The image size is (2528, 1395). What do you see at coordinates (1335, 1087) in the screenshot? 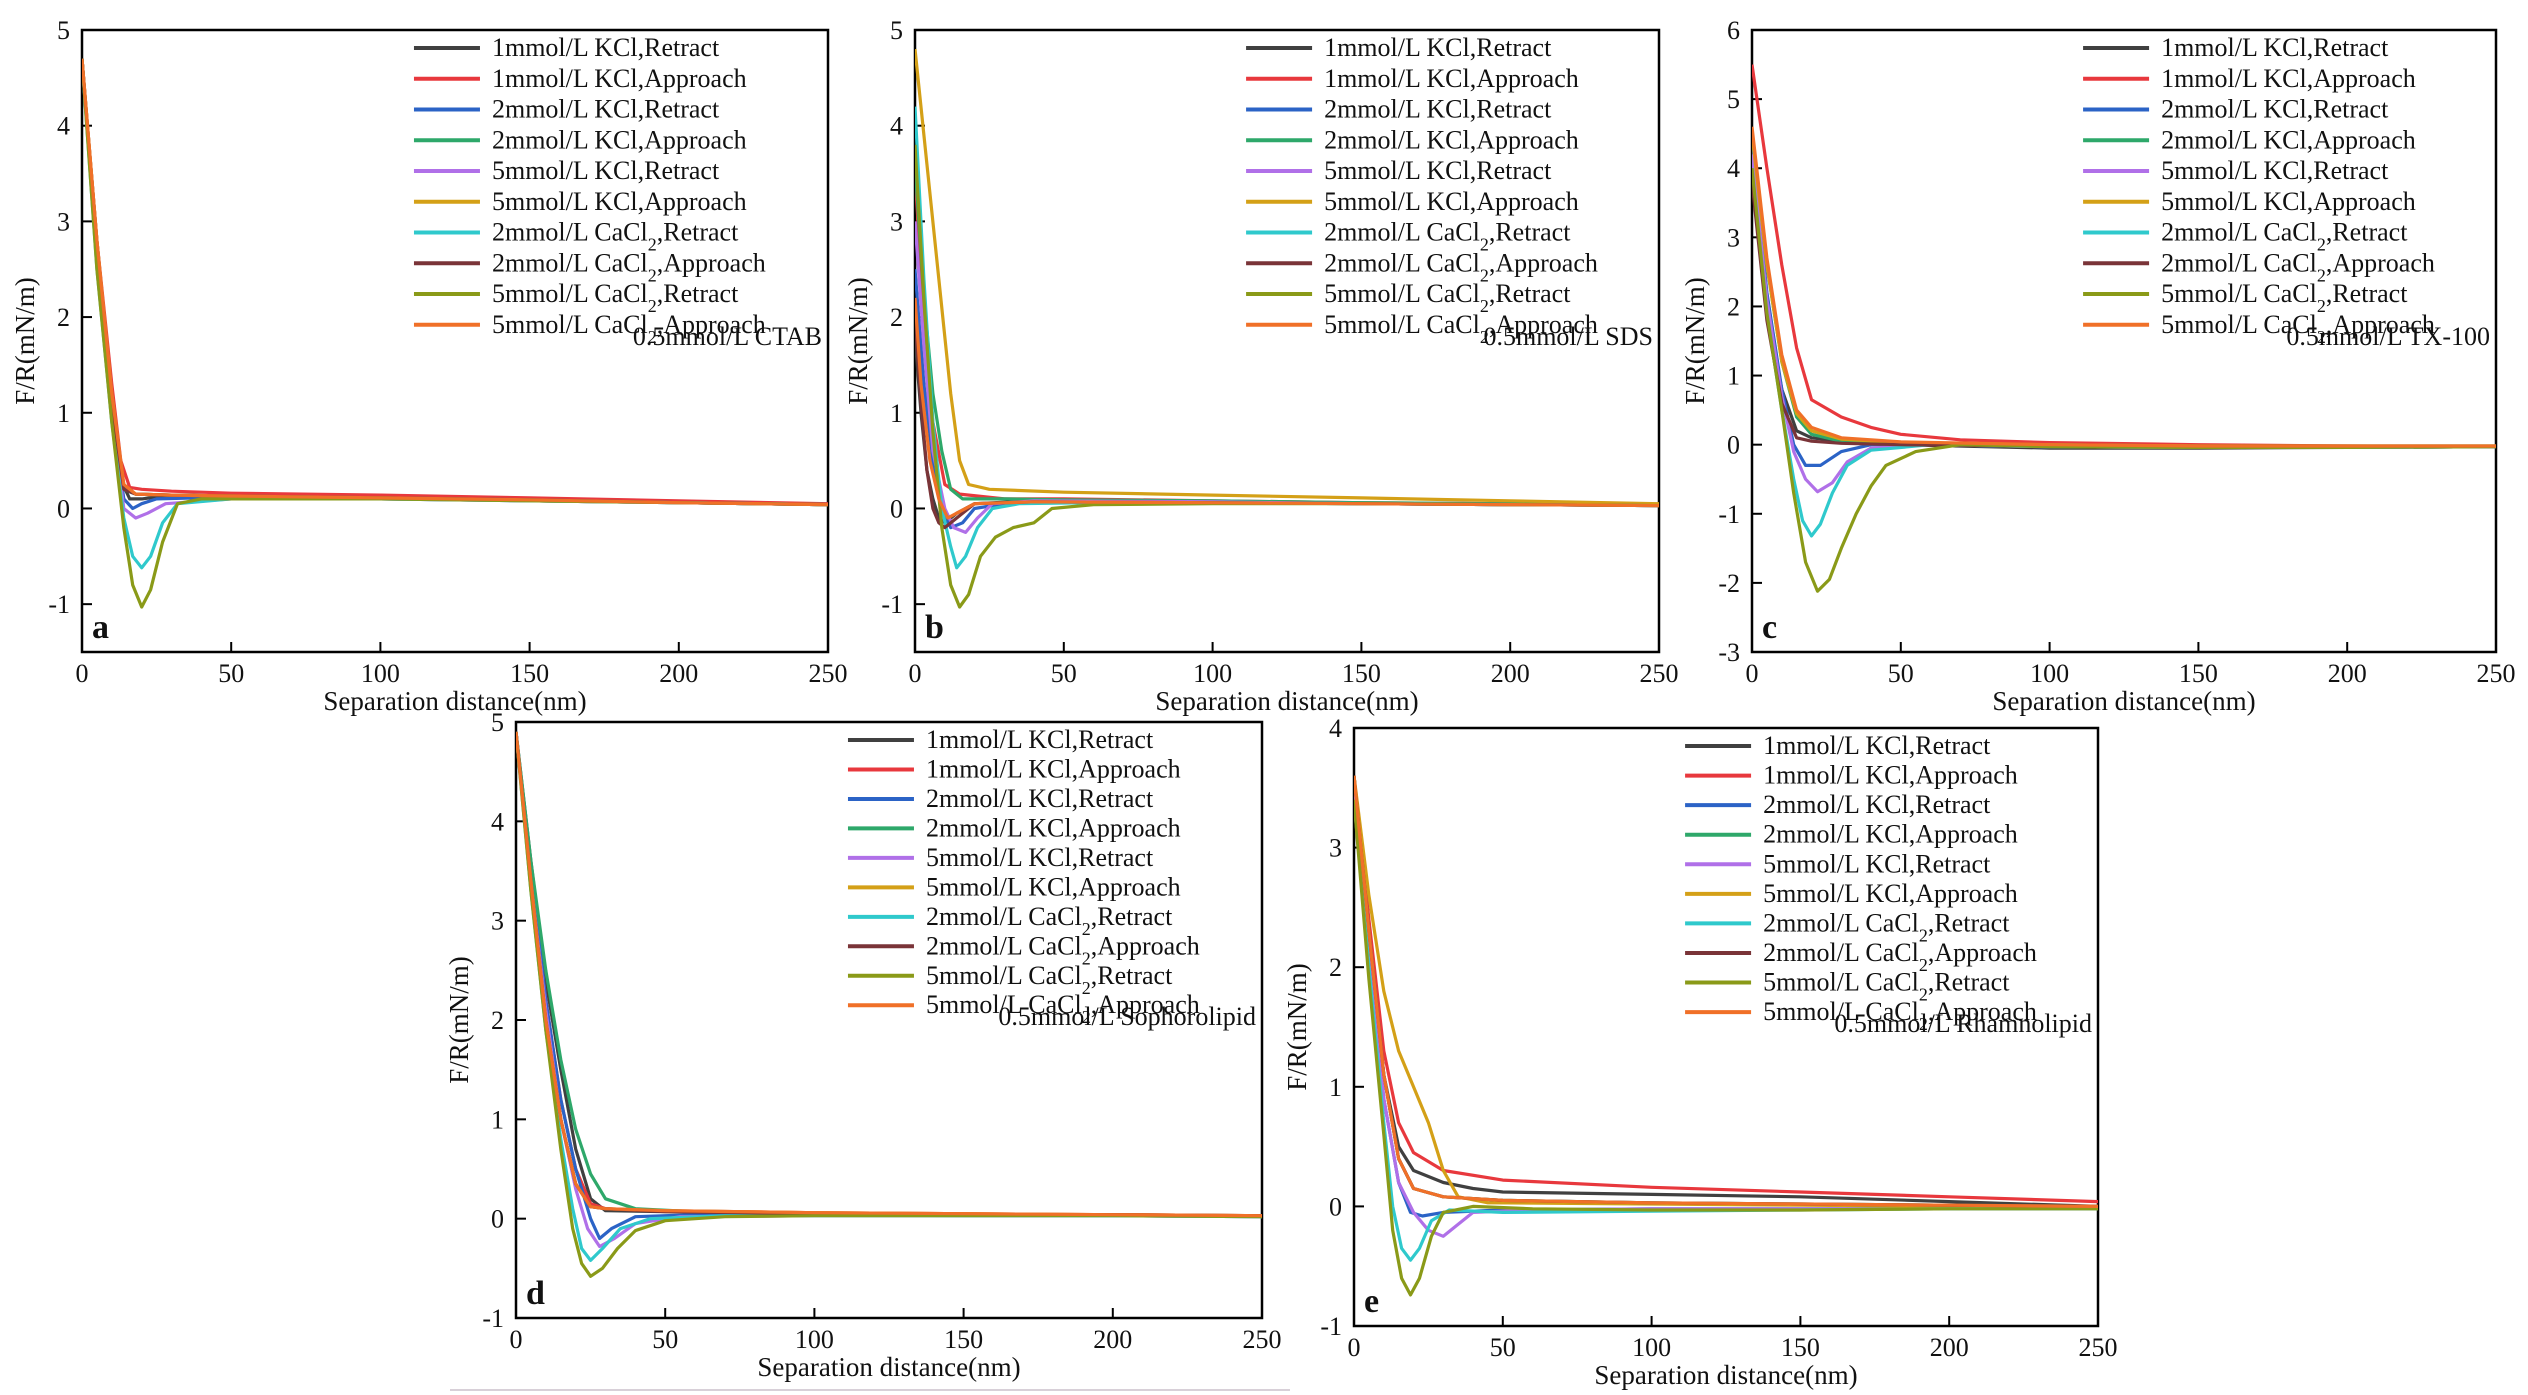
I see `y-tick-label: 1` at bounding box center [1335, 1087].